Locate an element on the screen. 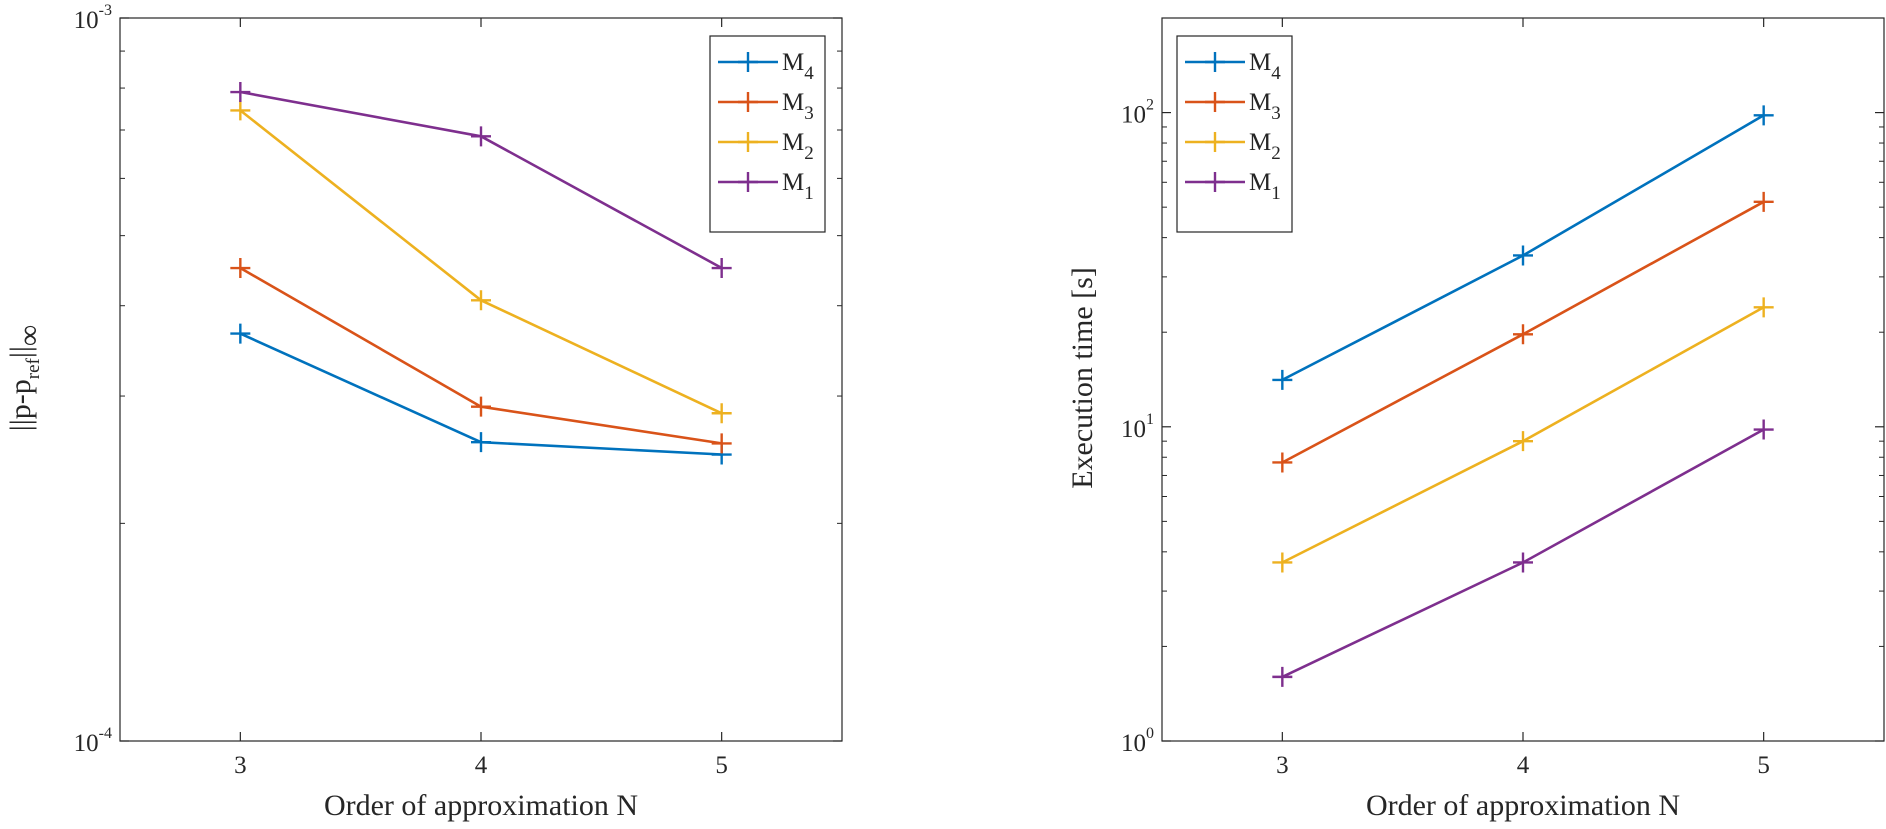 The width and height of the screenshot is (1886, 829). chart-2-legend-sub: 2 is located at coordinates (1276, 153).